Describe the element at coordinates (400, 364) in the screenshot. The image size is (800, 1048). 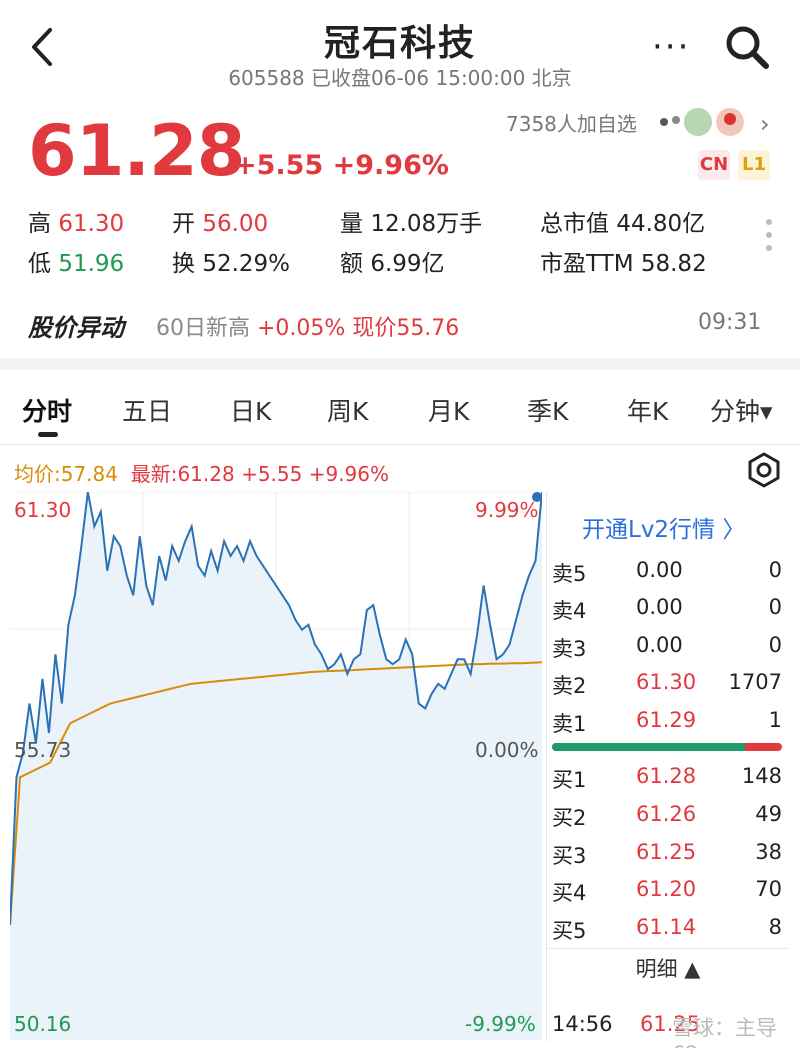
I see `section-divider` at that location.